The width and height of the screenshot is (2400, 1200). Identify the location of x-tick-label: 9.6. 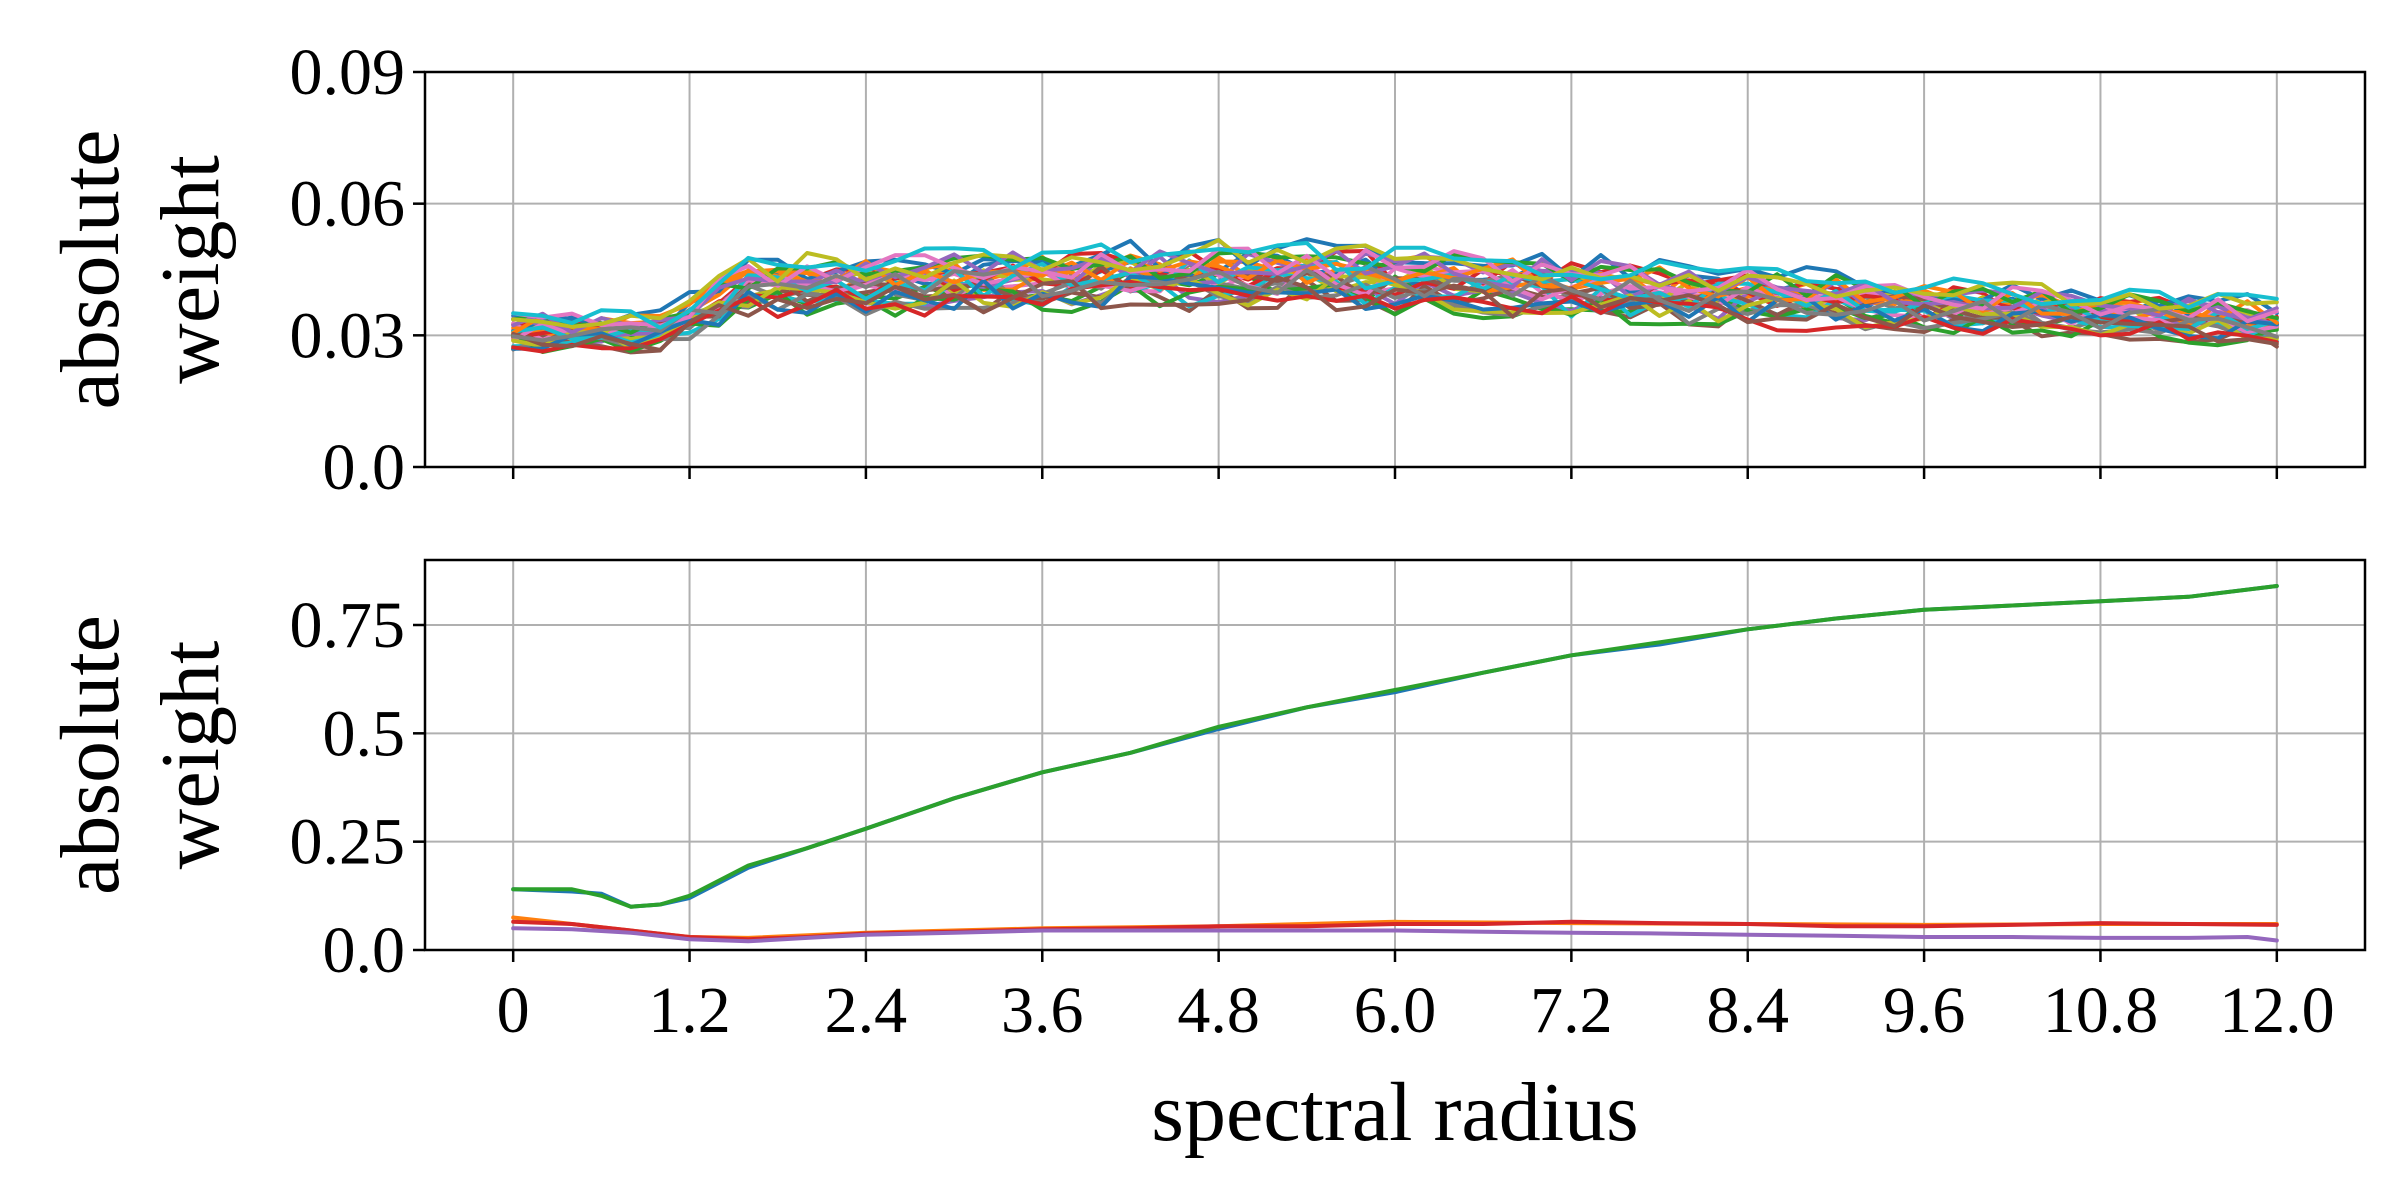
(1924, 1010).